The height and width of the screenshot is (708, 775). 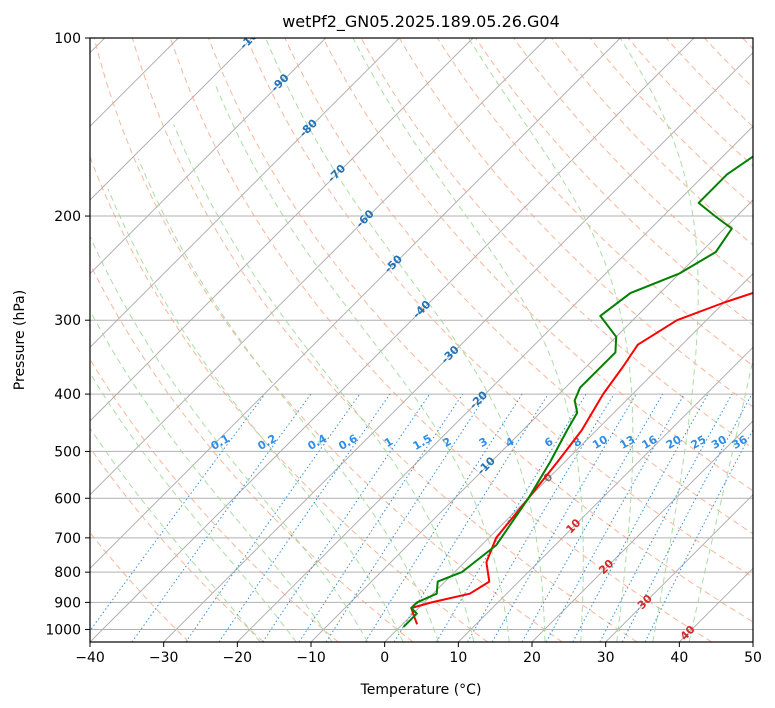 I want to click on mixing-ratio-label: 30, so click(x=719, y=442).